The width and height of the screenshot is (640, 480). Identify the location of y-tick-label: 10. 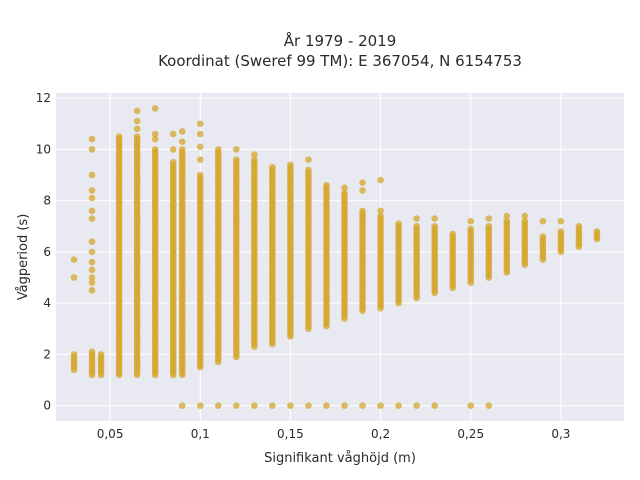
(43, 149).